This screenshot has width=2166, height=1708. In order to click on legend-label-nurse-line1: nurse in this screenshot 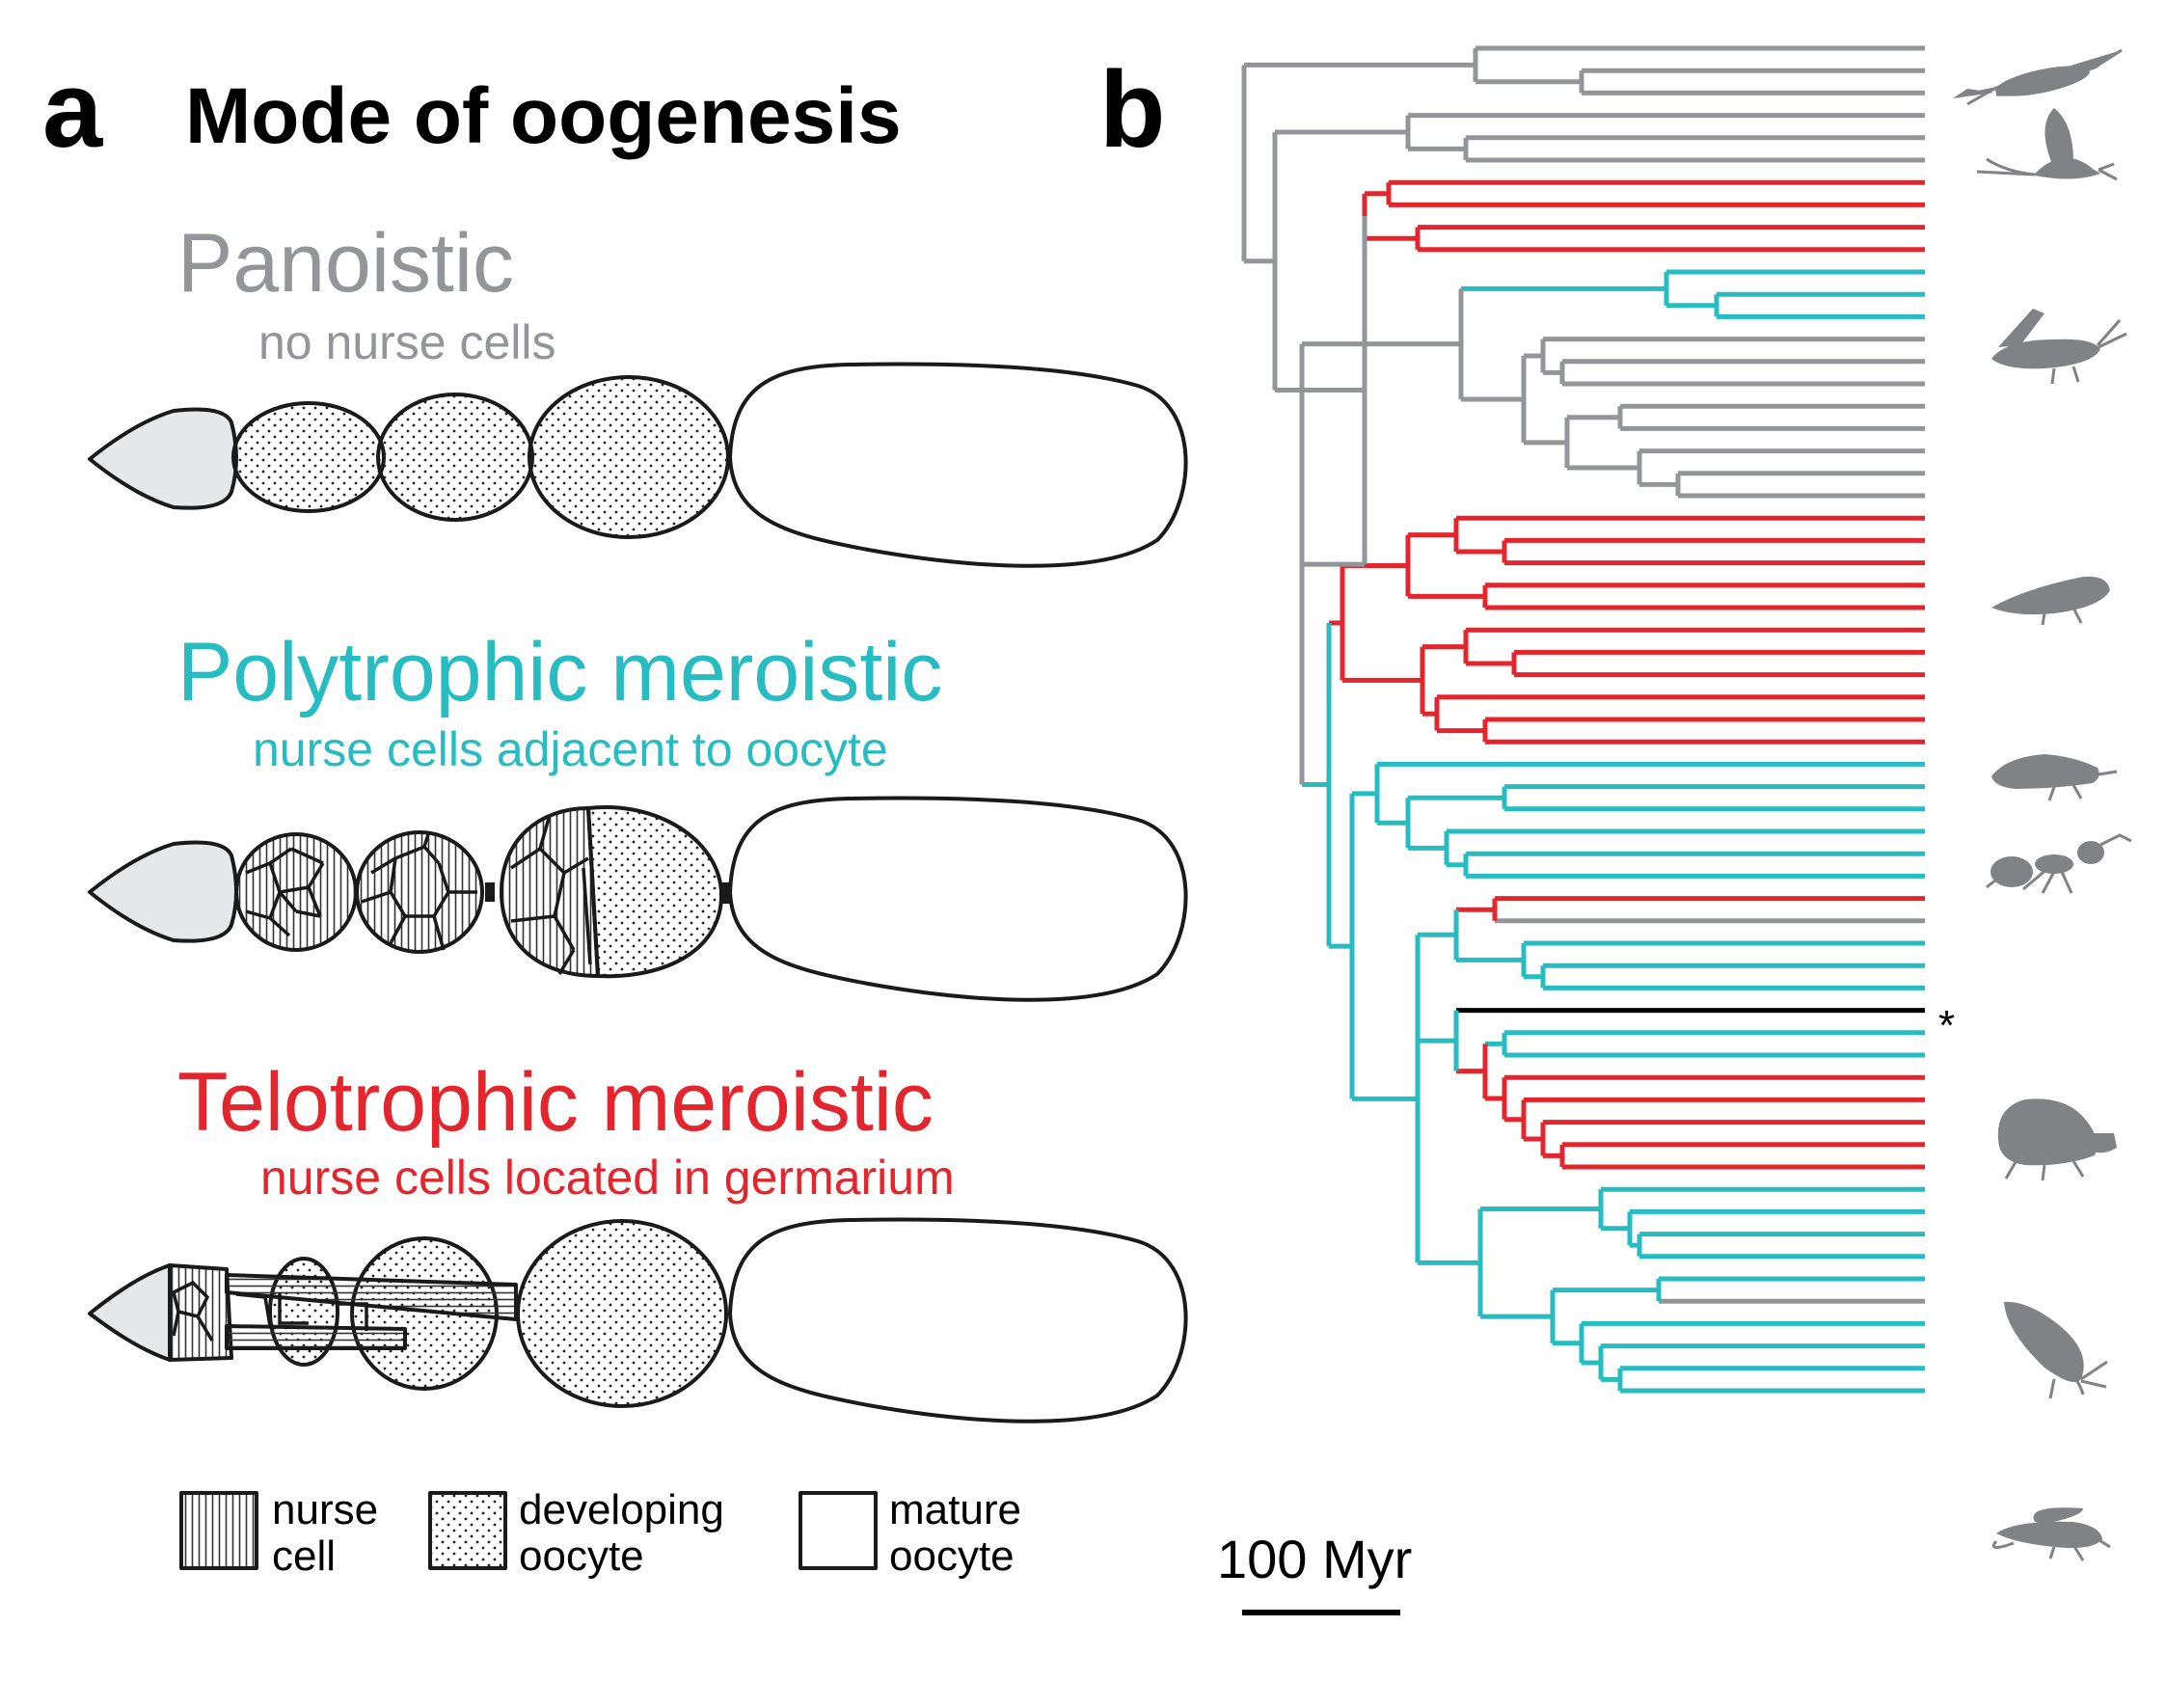, I will do `click(325, 1509)`.